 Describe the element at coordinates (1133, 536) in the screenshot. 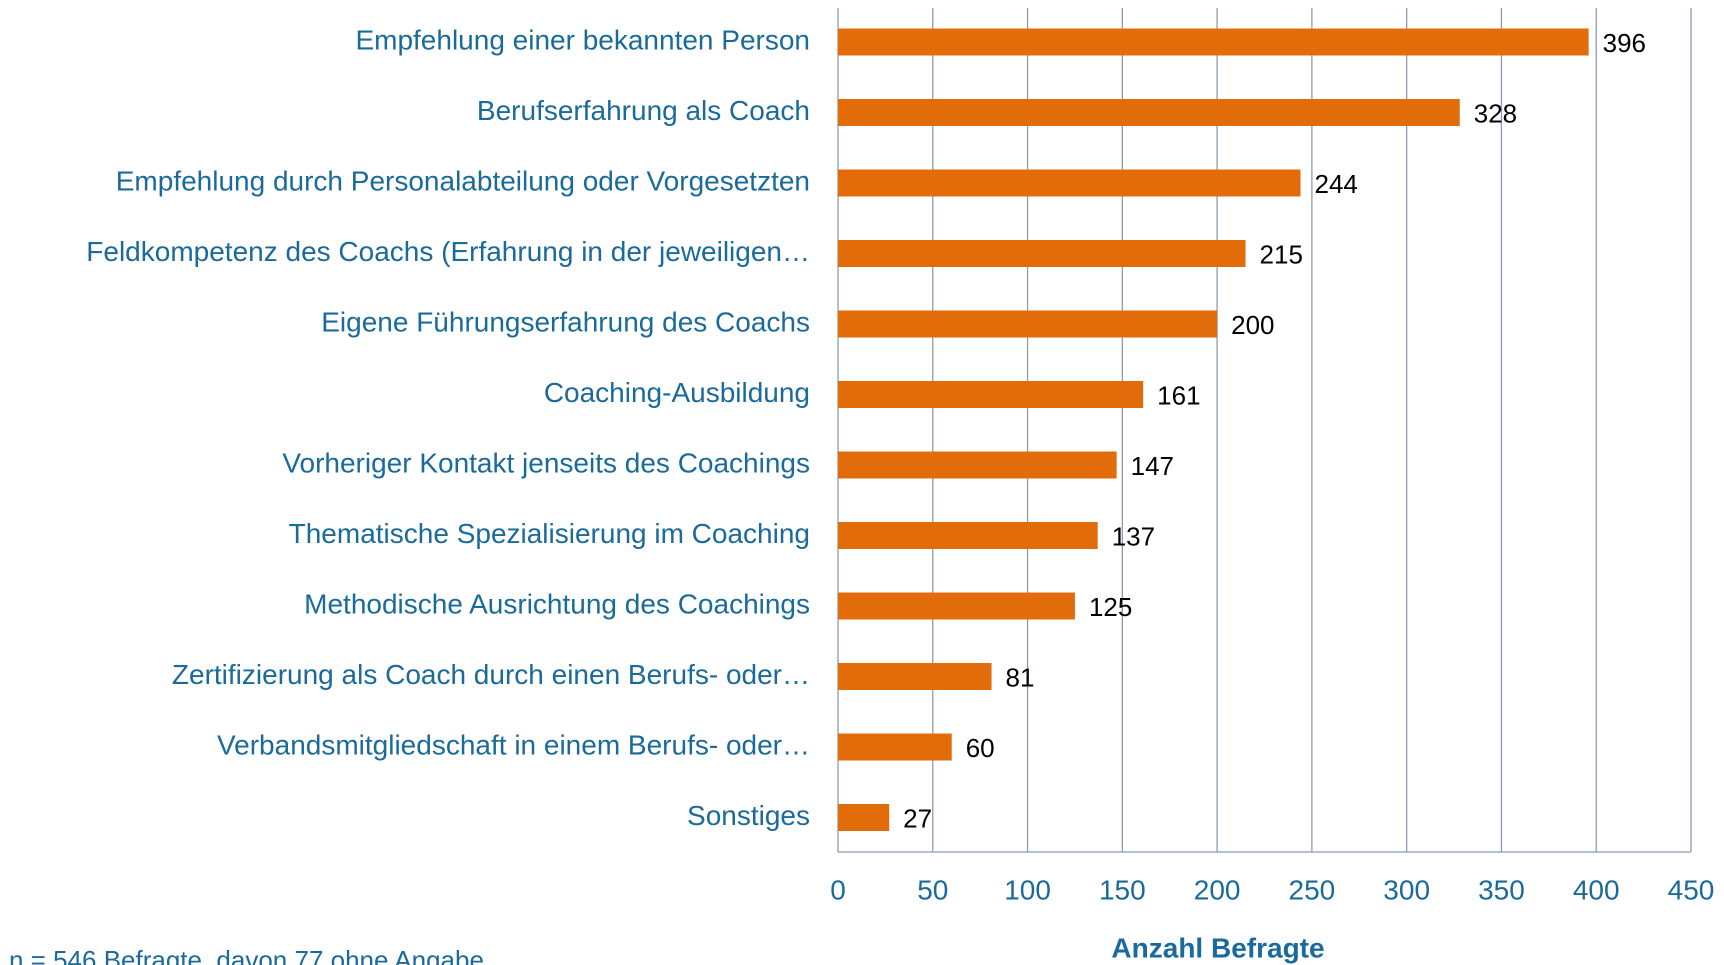

I see `value-label: 137` at that location.